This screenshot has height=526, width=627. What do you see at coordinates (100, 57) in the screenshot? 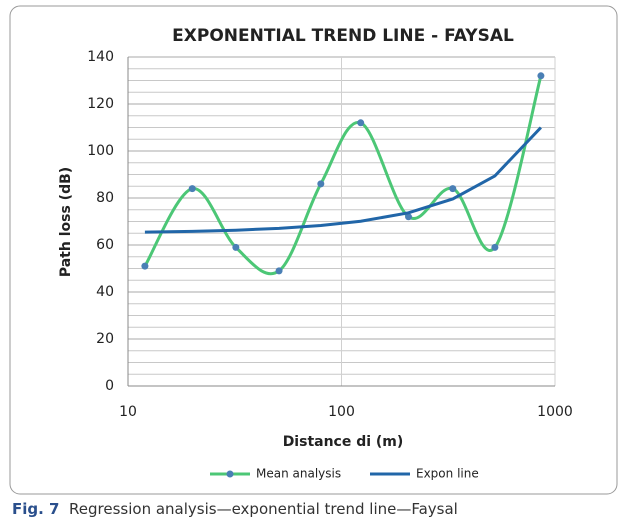
I see `y-tick-label: 140` at bounding box center [100, 57].